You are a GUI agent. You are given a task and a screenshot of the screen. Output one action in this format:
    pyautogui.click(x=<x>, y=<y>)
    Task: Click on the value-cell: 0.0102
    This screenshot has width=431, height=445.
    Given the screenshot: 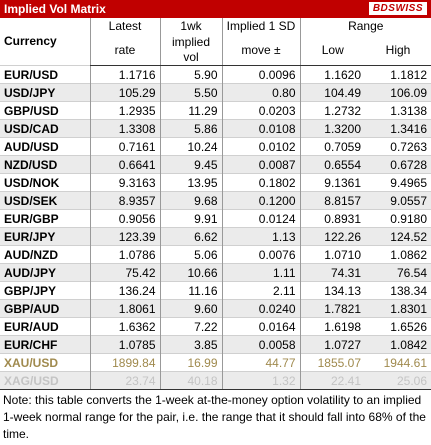 What is the action you would take?
    pyautogui.click(x=260, y=146)
    